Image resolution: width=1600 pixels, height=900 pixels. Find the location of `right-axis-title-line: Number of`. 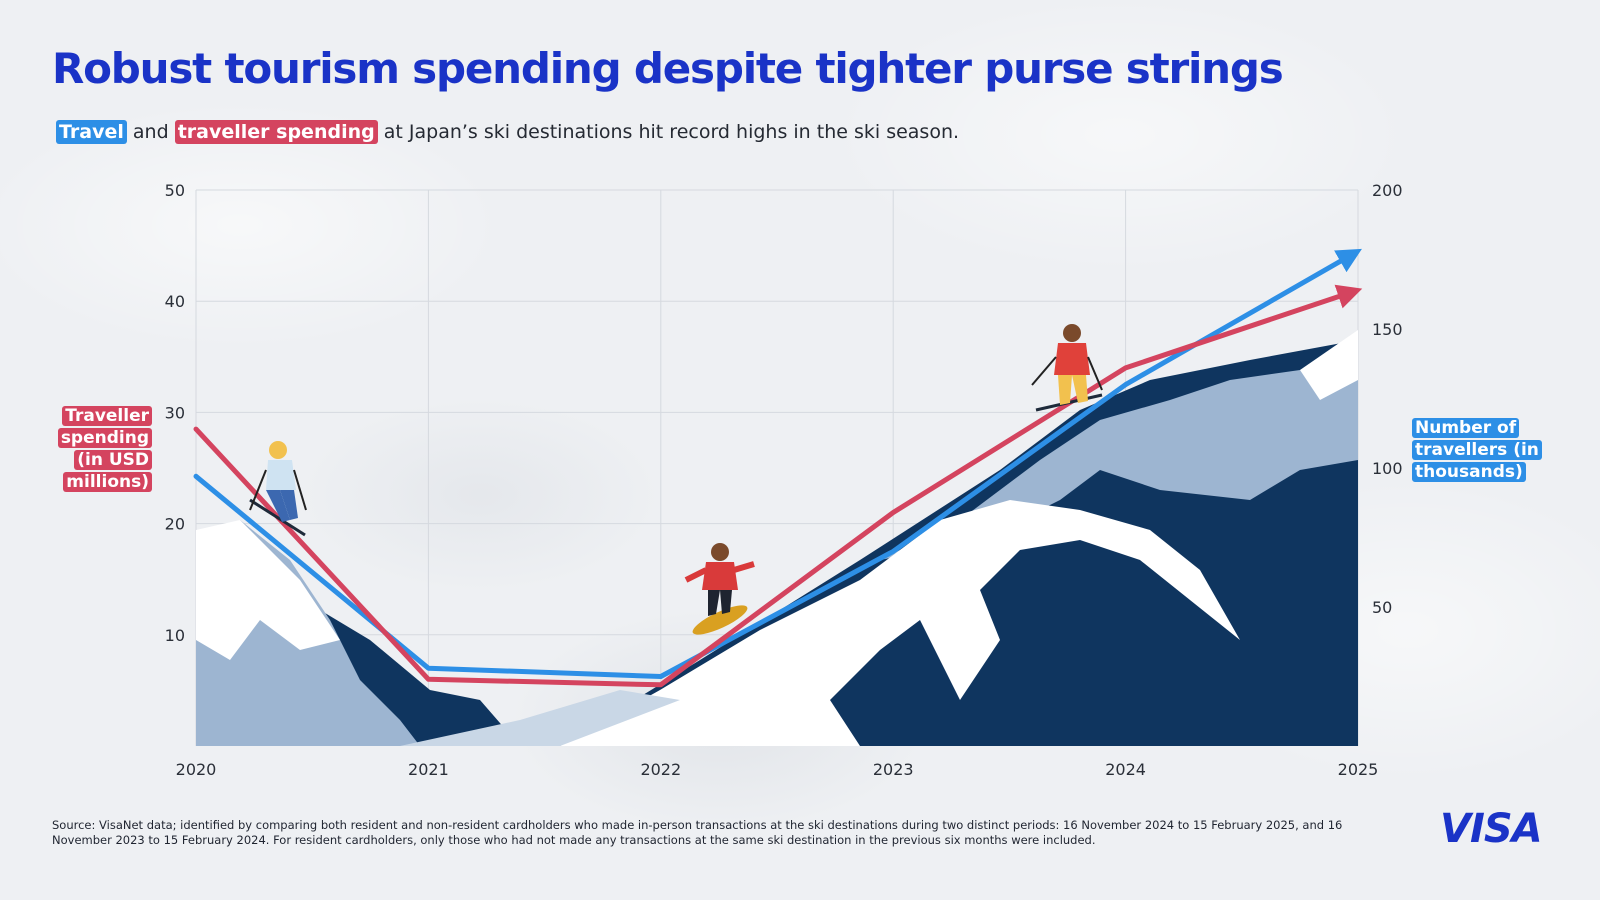

right-axis-title-line: Number of is located at coordinates (1466, 428).